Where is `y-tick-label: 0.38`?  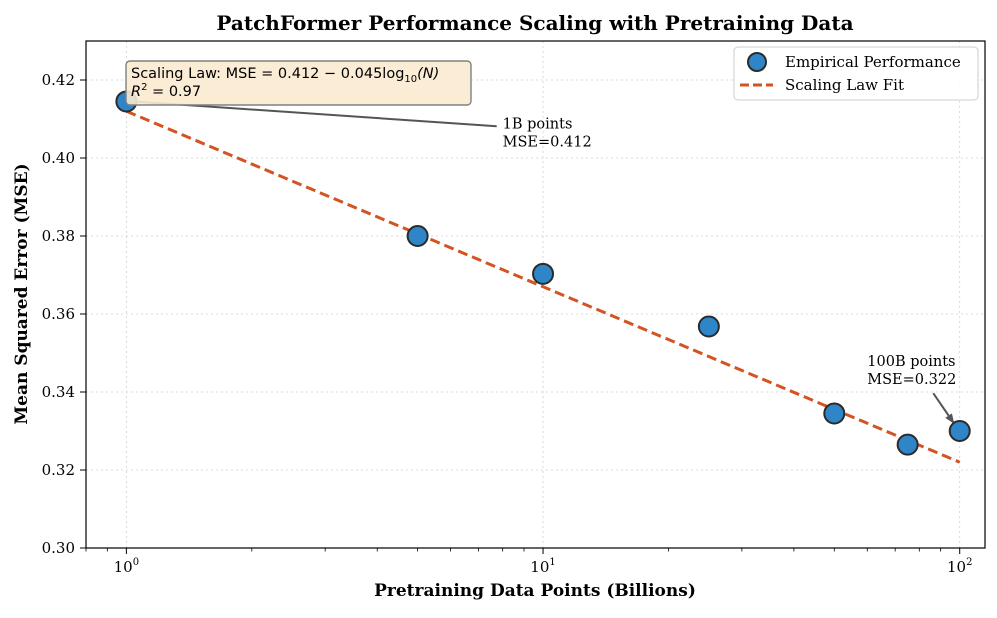
y-tick-label: 0.38 is located at coordinates (58, 236).